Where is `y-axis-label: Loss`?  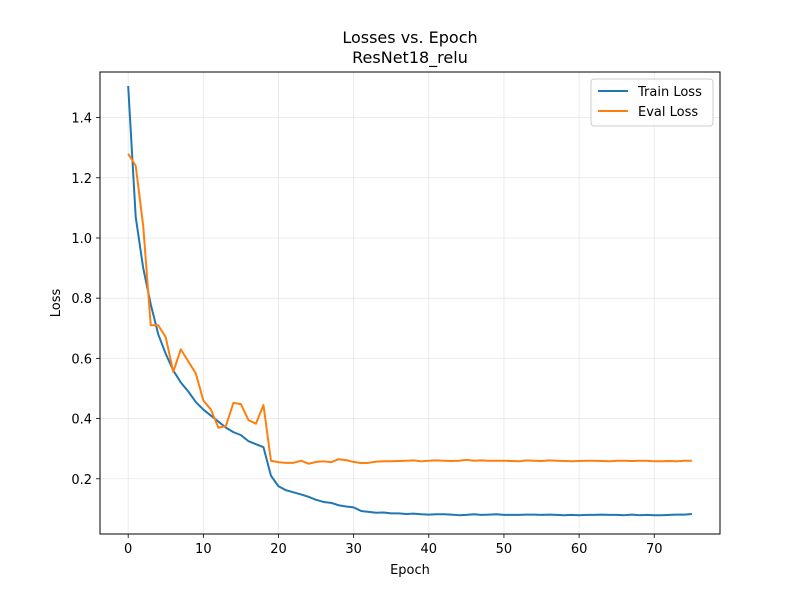 y-axis-label: Loss is located at coordinates (56, 303).